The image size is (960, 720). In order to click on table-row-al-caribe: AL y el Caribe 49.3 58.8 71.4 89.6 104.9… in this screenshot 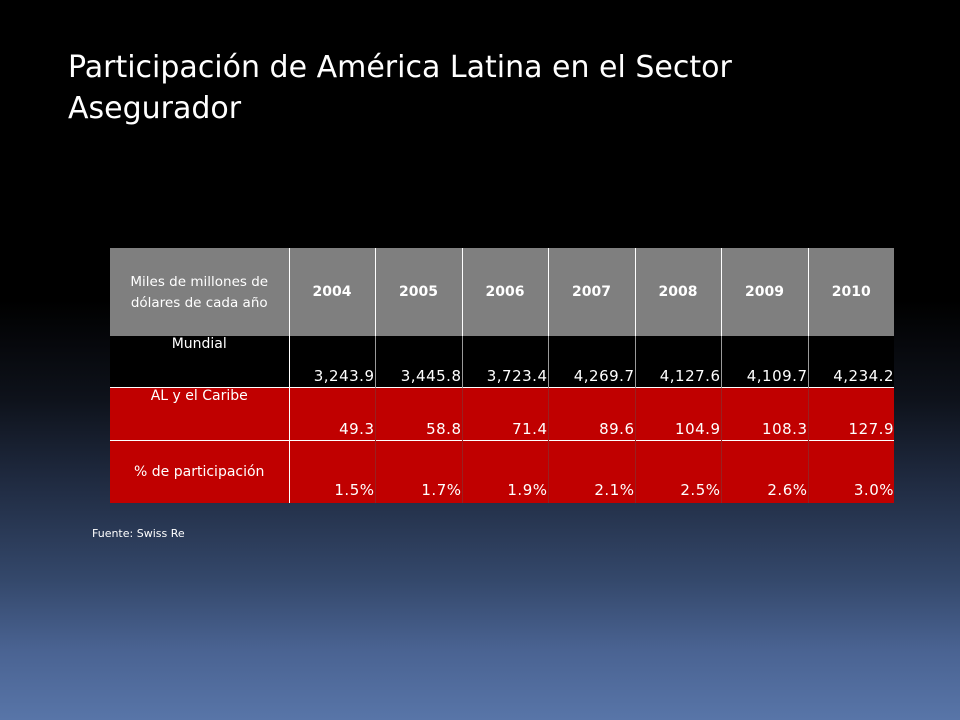, I will do `click(502, 414)`.